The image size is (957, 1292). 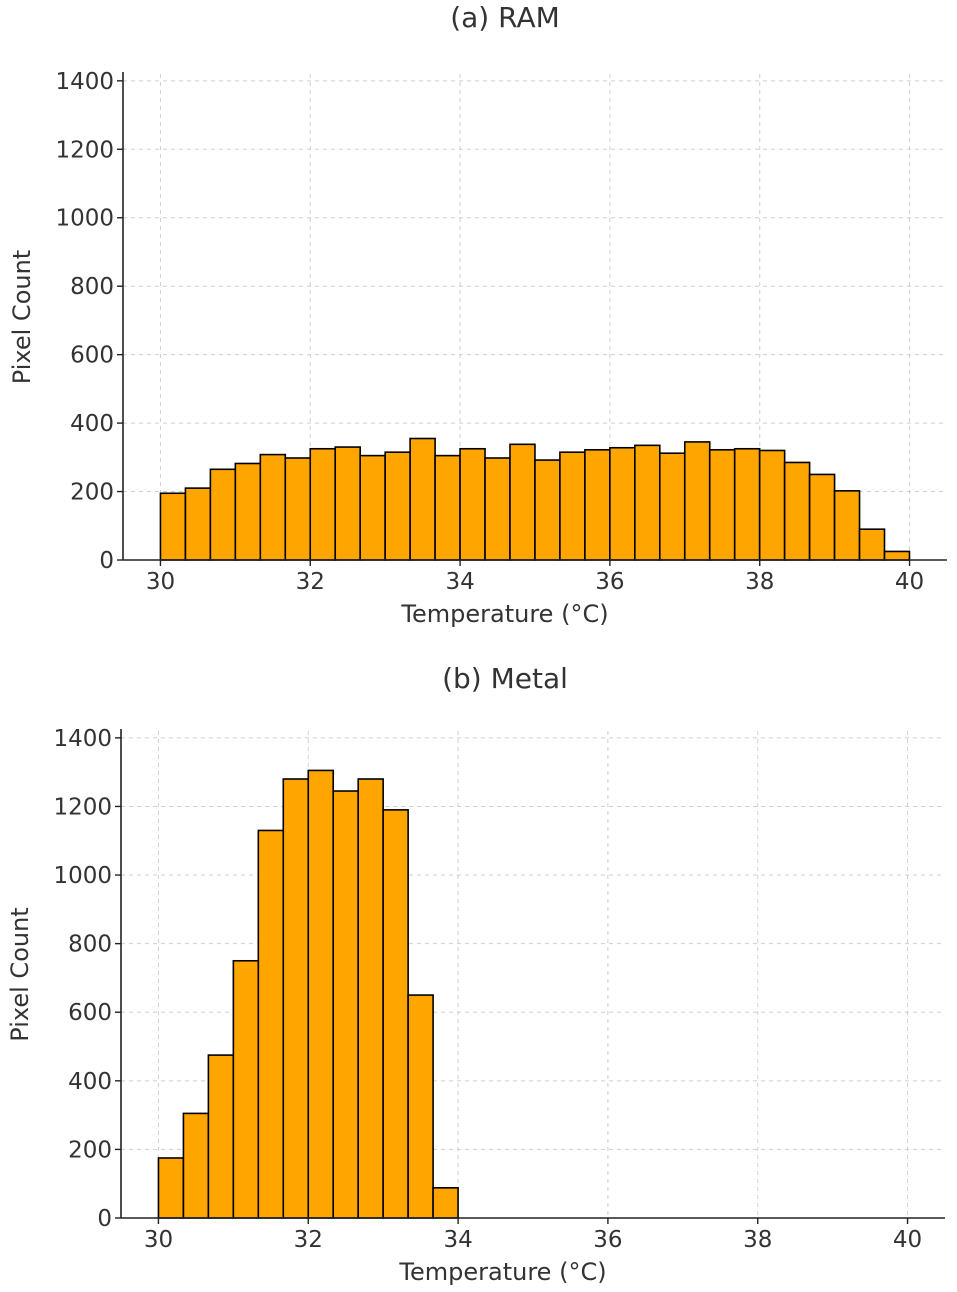 What do you see at coordinates (505, 17) in the screenshot?
I see `chart-title: (a) RAM` at bounding box center [505, 17].